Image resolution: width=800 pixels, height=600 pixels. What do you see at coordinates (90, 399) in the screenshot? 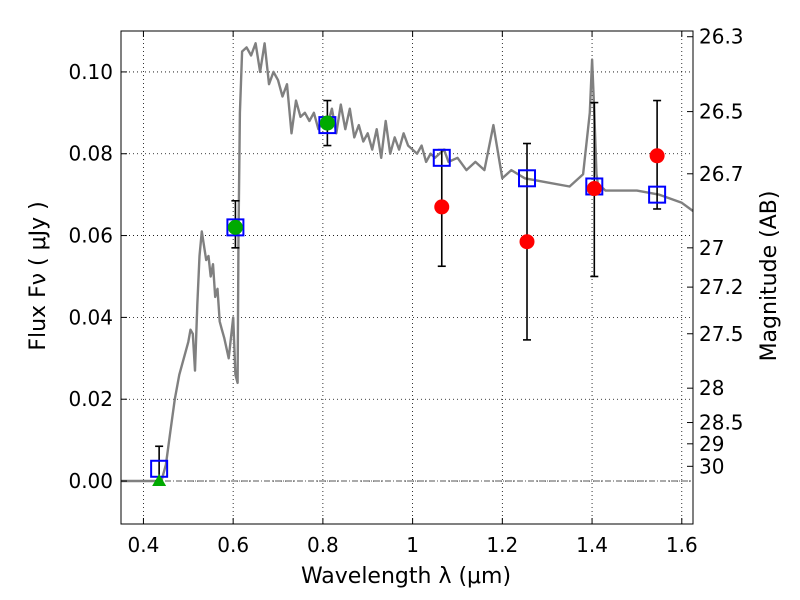
I see `y-tick-label: 0.02` at bounding box center [90, 399].